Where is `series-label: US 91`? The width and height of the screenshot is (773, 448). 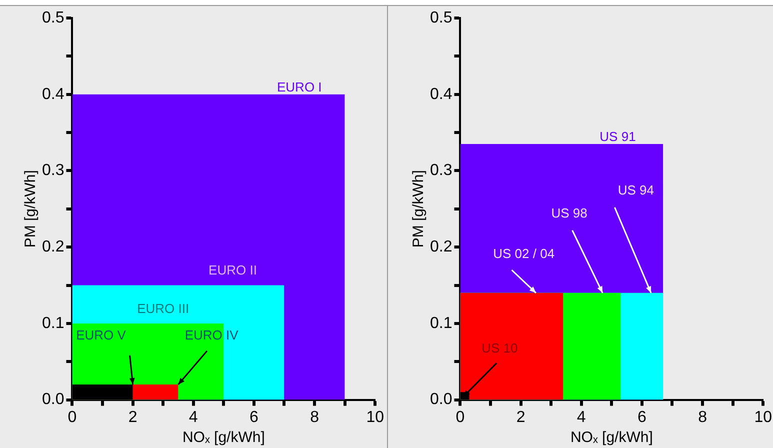
series-label: US 91 is located at coordinates (618, 136).